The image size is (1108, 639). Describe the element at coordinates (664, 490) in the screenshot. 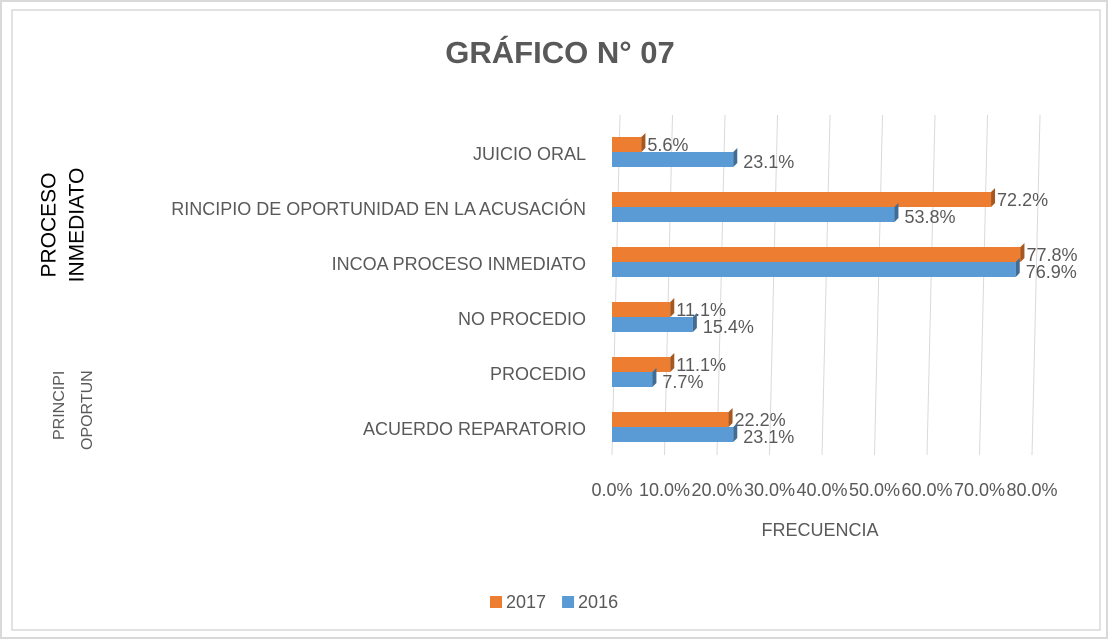

I see `x-tick-label: 10.0%` at that location.